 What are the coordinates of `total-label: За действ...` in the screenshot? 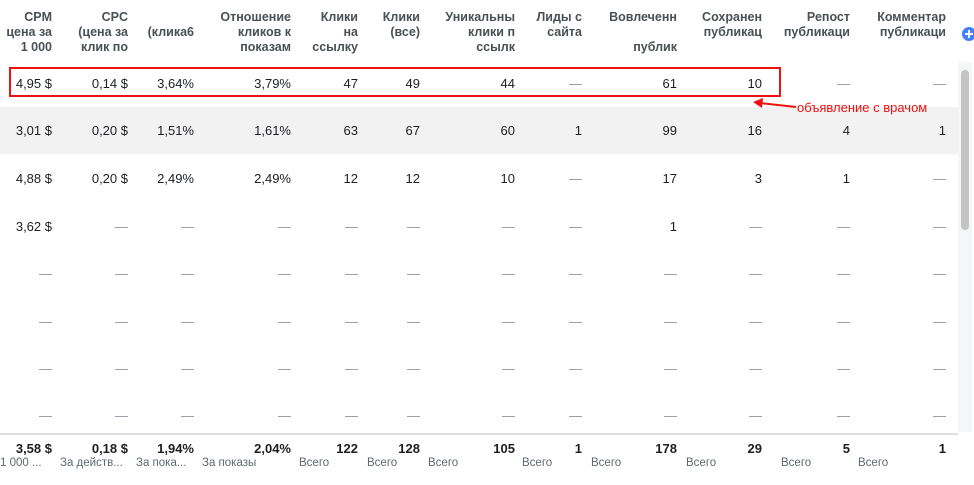 It's located at (91, 463).